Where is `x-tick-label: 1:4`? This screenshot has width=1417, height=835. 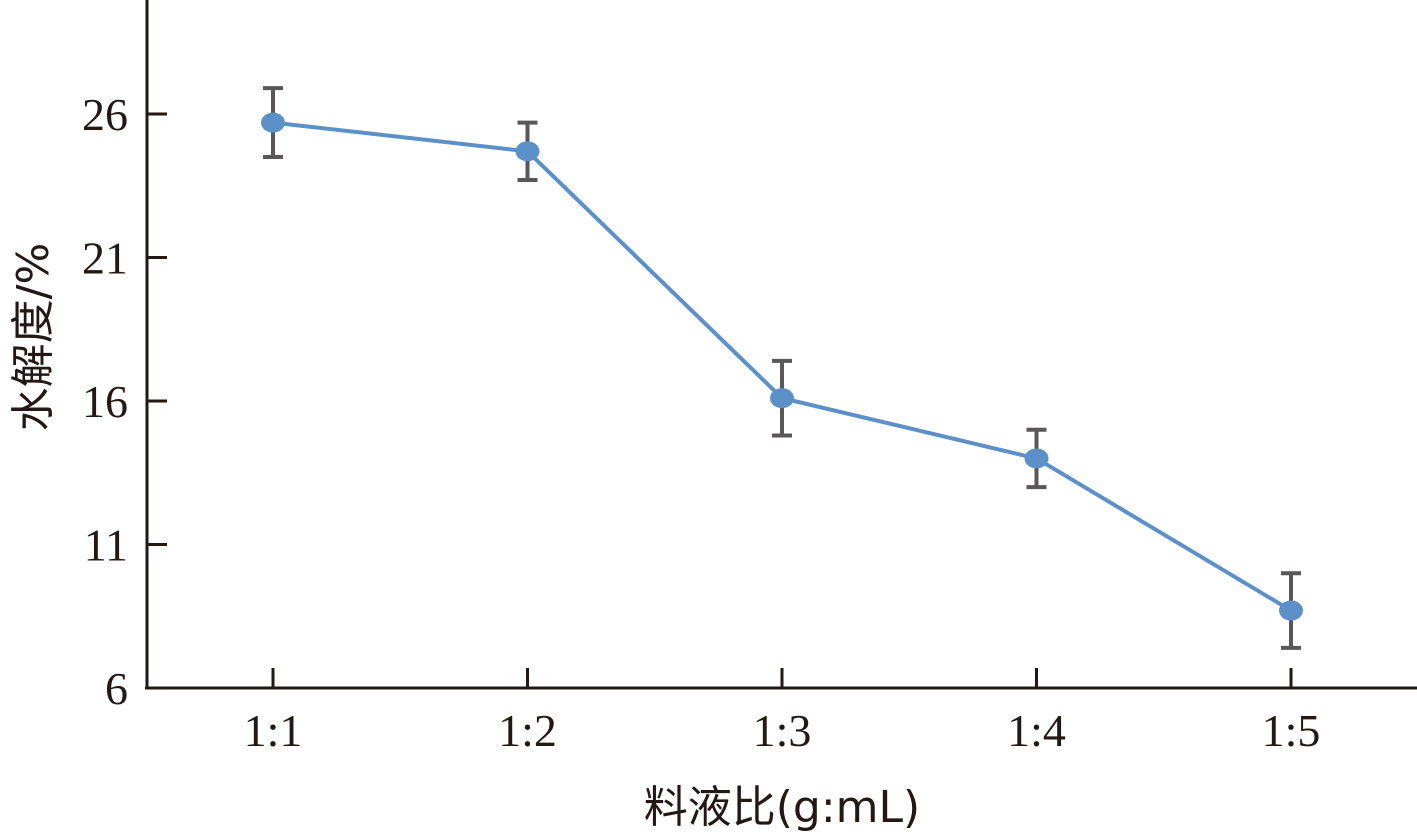 x-tick-label: 1:4 is located at coordinates (1036, 730).